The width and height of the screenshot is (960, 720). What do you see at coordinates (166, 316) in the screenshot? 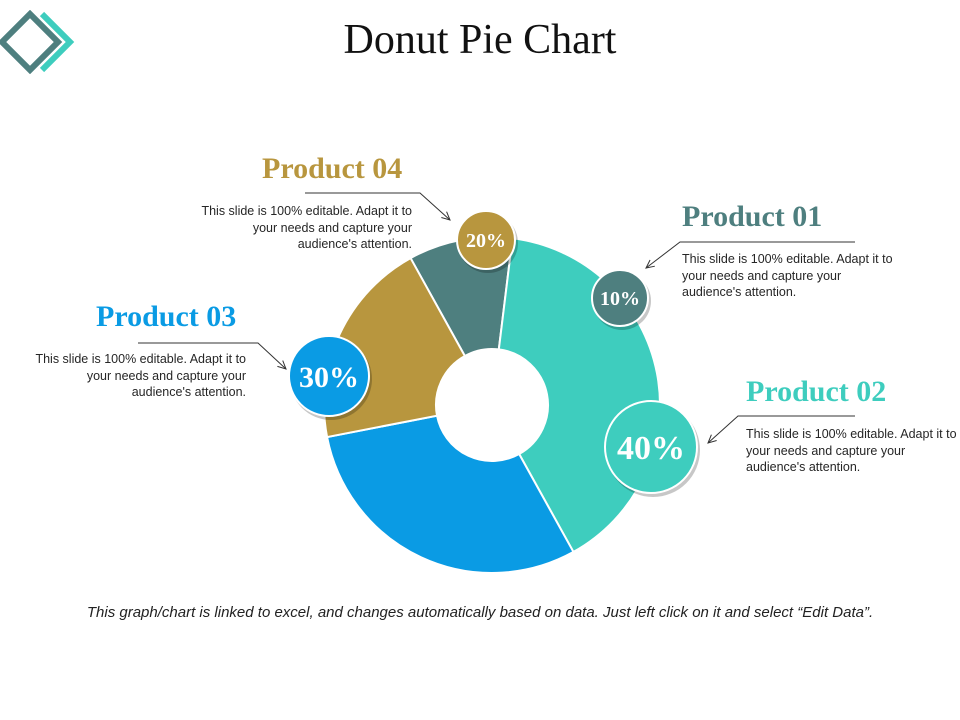
I see `product-03-title: Product 03` at bounding box center [166, 316].